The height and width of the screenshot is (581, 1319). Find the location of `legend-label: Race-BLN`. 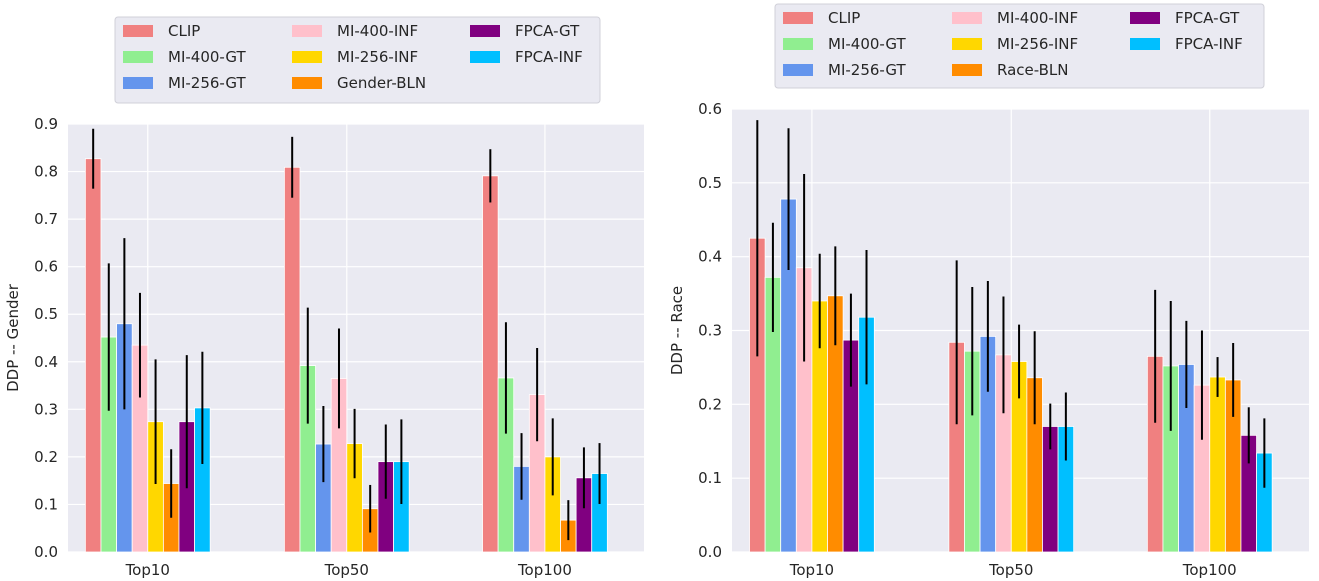

legend-label: Race-BLN is located at coordinates (1033, 70).